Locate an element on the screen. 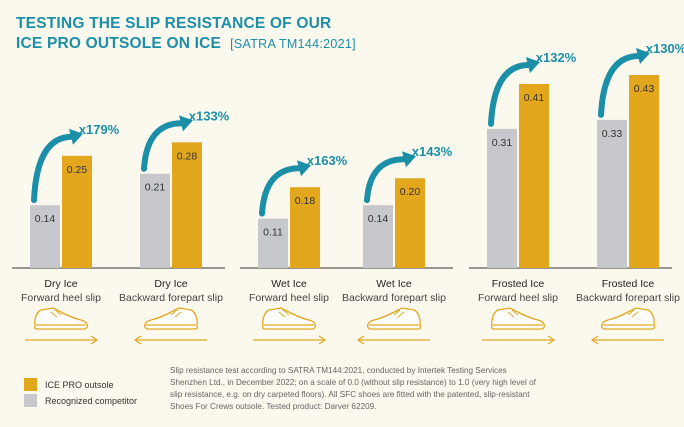 The height and width of the screenshot is (427, 684). value-label-ice-pro: 0.25 is located at coordinates (77, 170).